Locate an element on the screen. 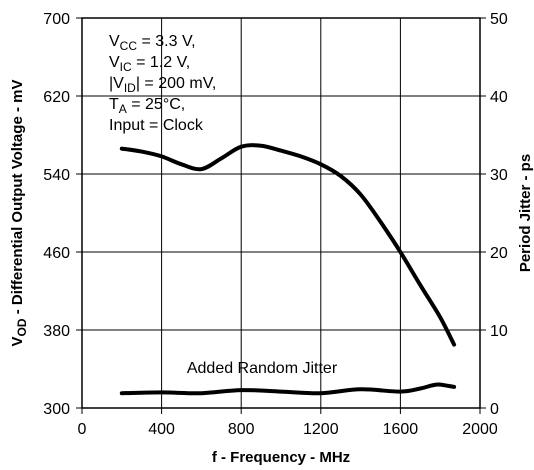 This screenshot has height=470, width=534. x-tick-label: 400 is located at coordinates (161, 429).